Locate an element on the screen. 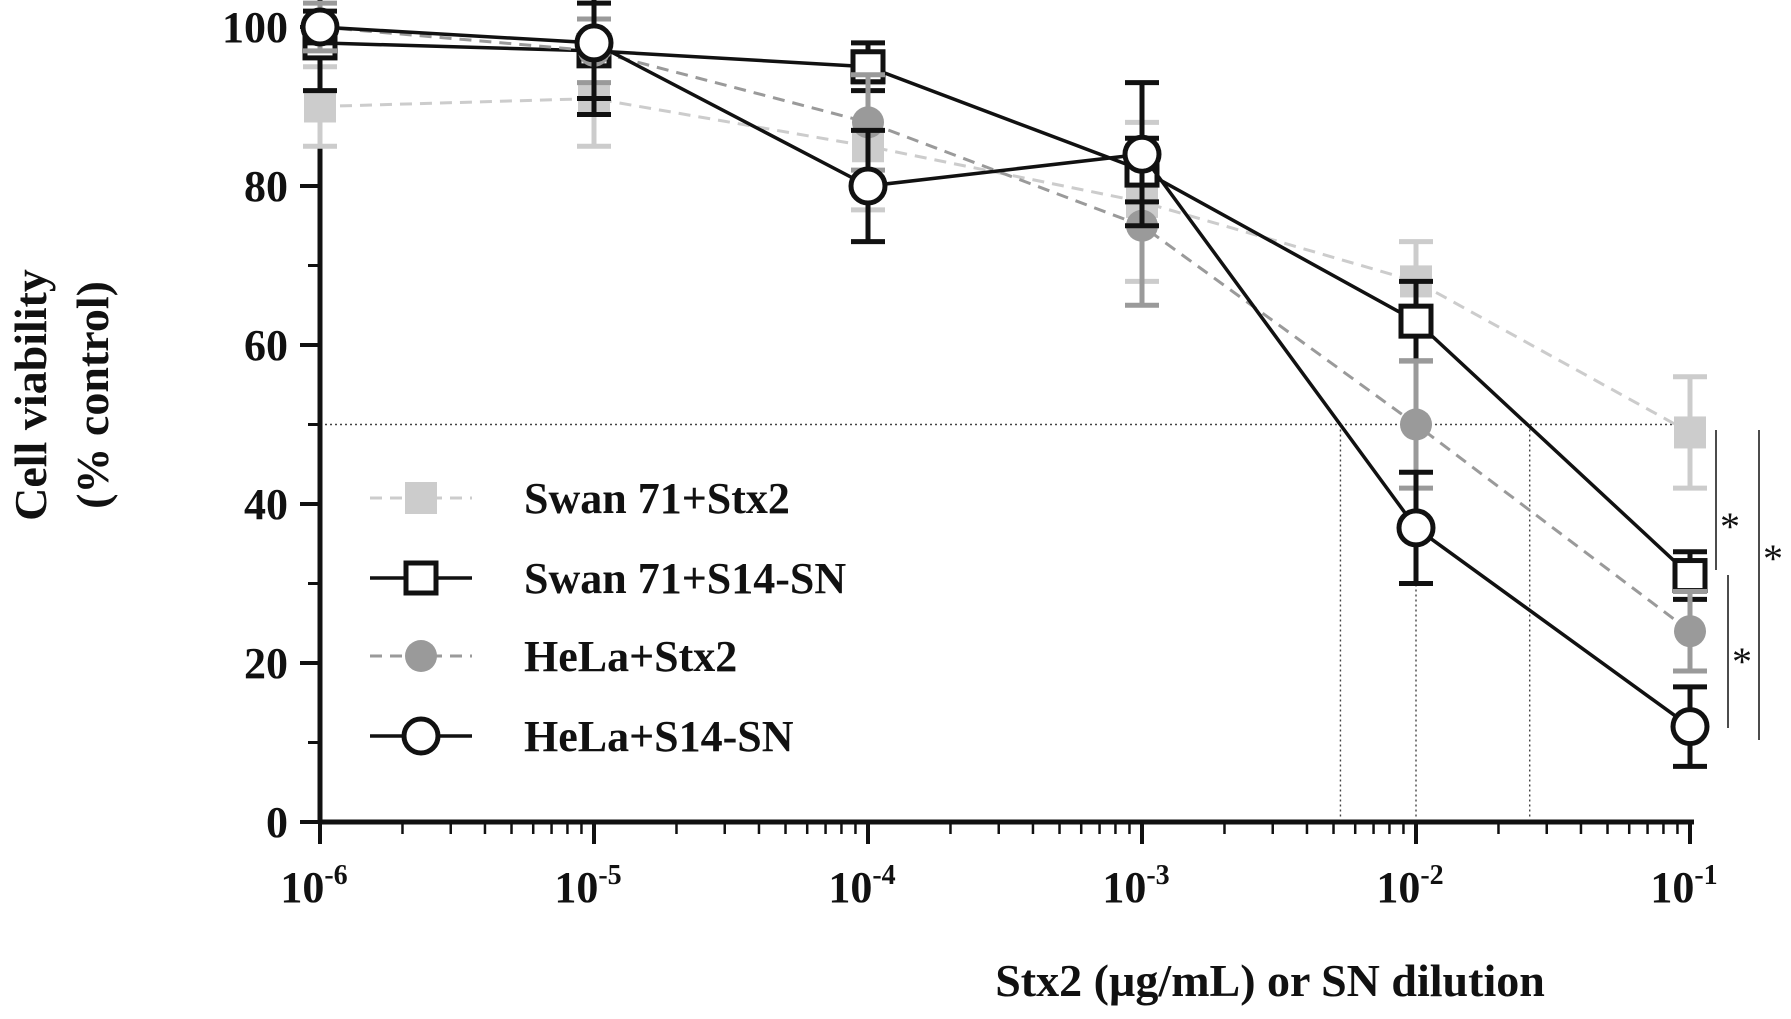 Image resolution: width=1791 pixels, height=1019 pixels. x-tick-label: 10⁻¹ is located at coordinates (1683, 886).